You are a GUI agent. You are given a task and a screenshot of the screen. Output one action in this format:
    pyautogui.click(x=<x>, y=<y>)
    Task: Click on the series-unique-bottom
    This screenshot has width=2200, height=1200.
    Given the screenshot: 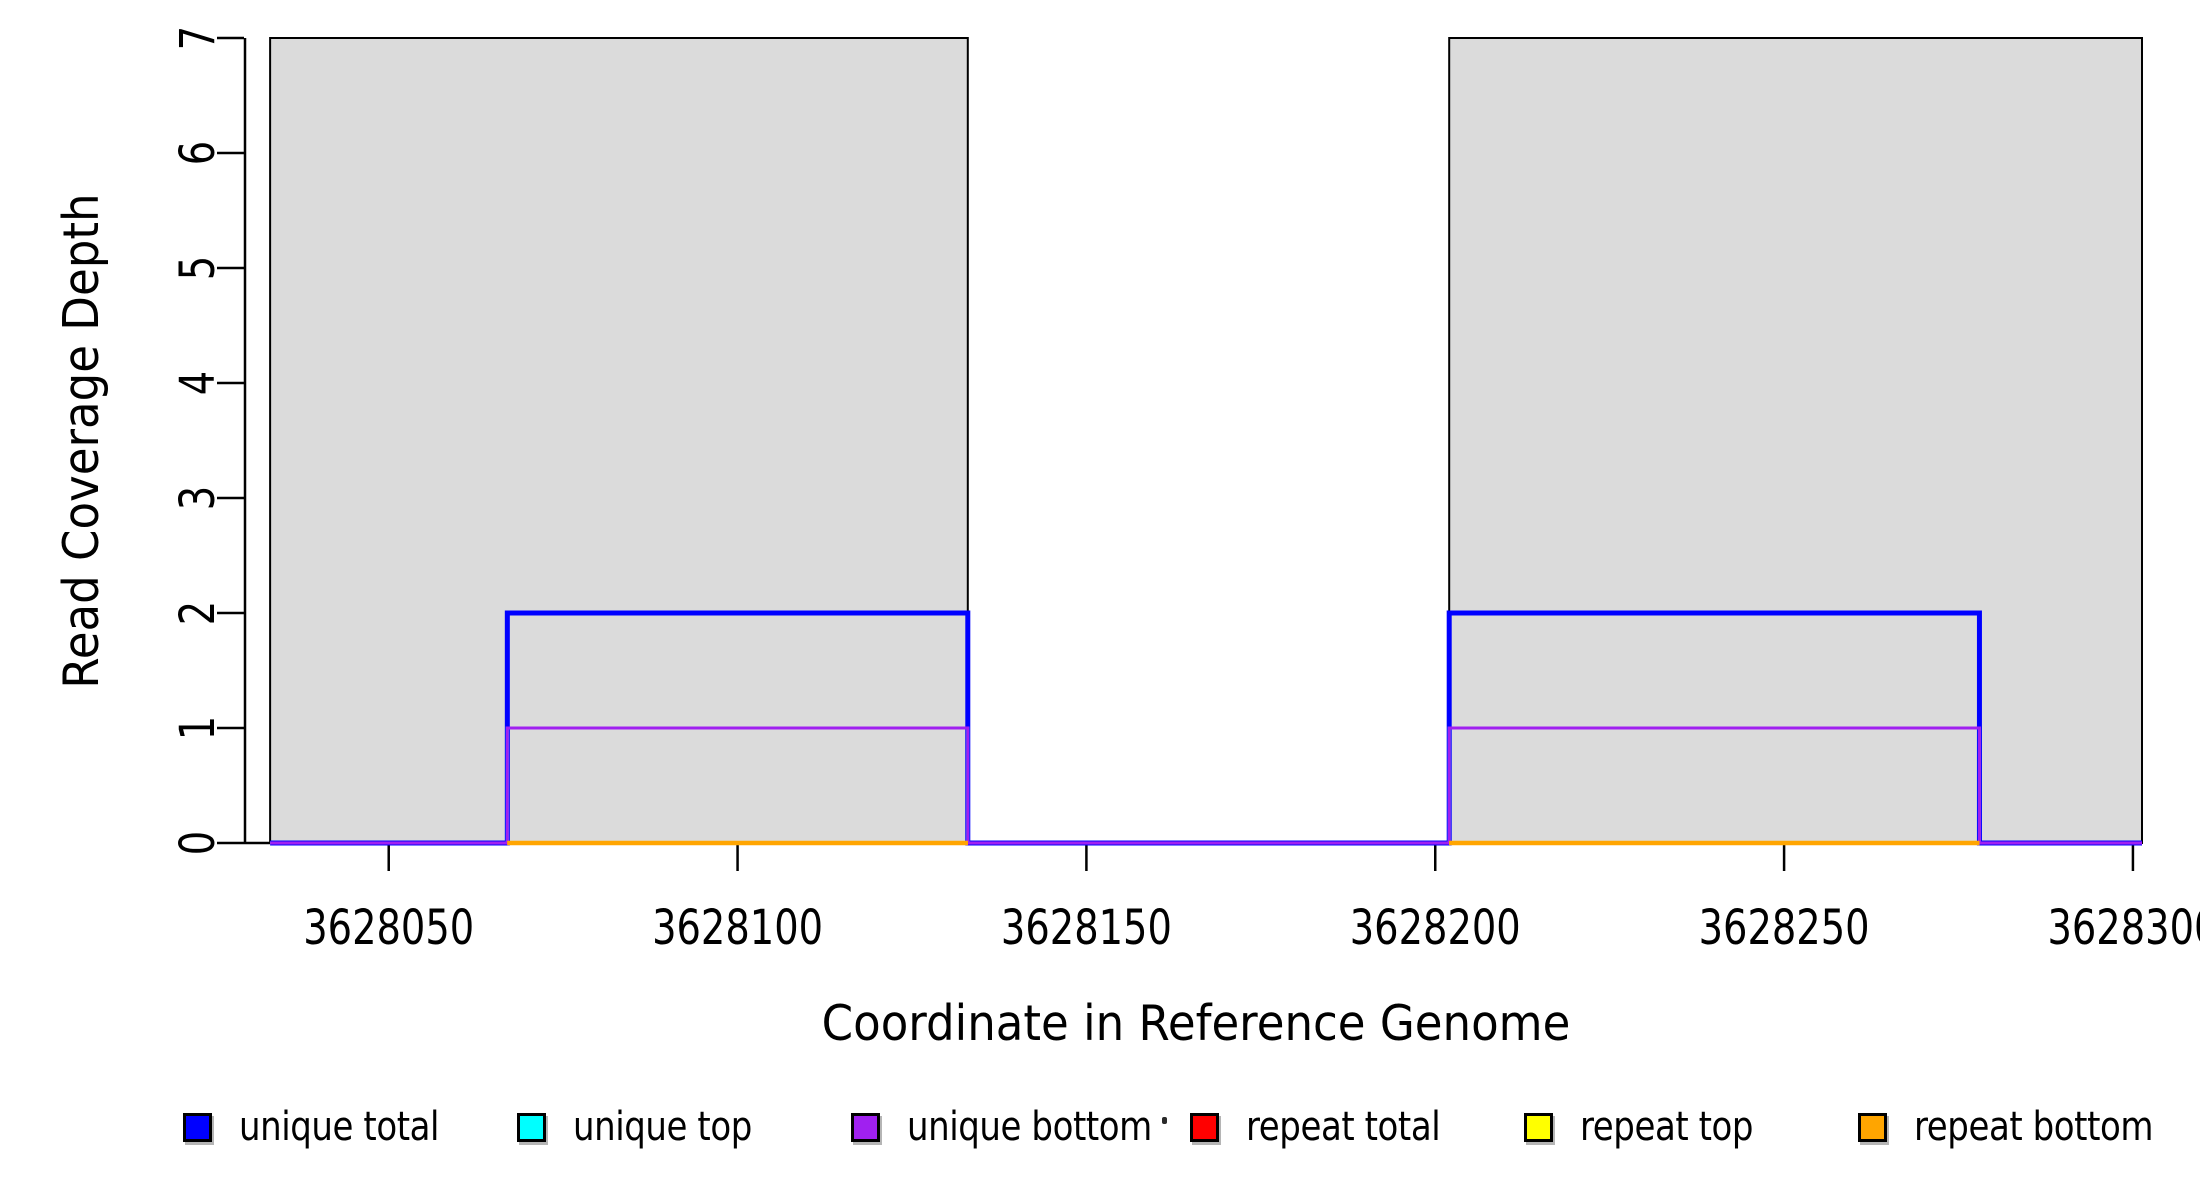 What is the action you would take?
    pyautogui.click(x=1206, y=785)
    